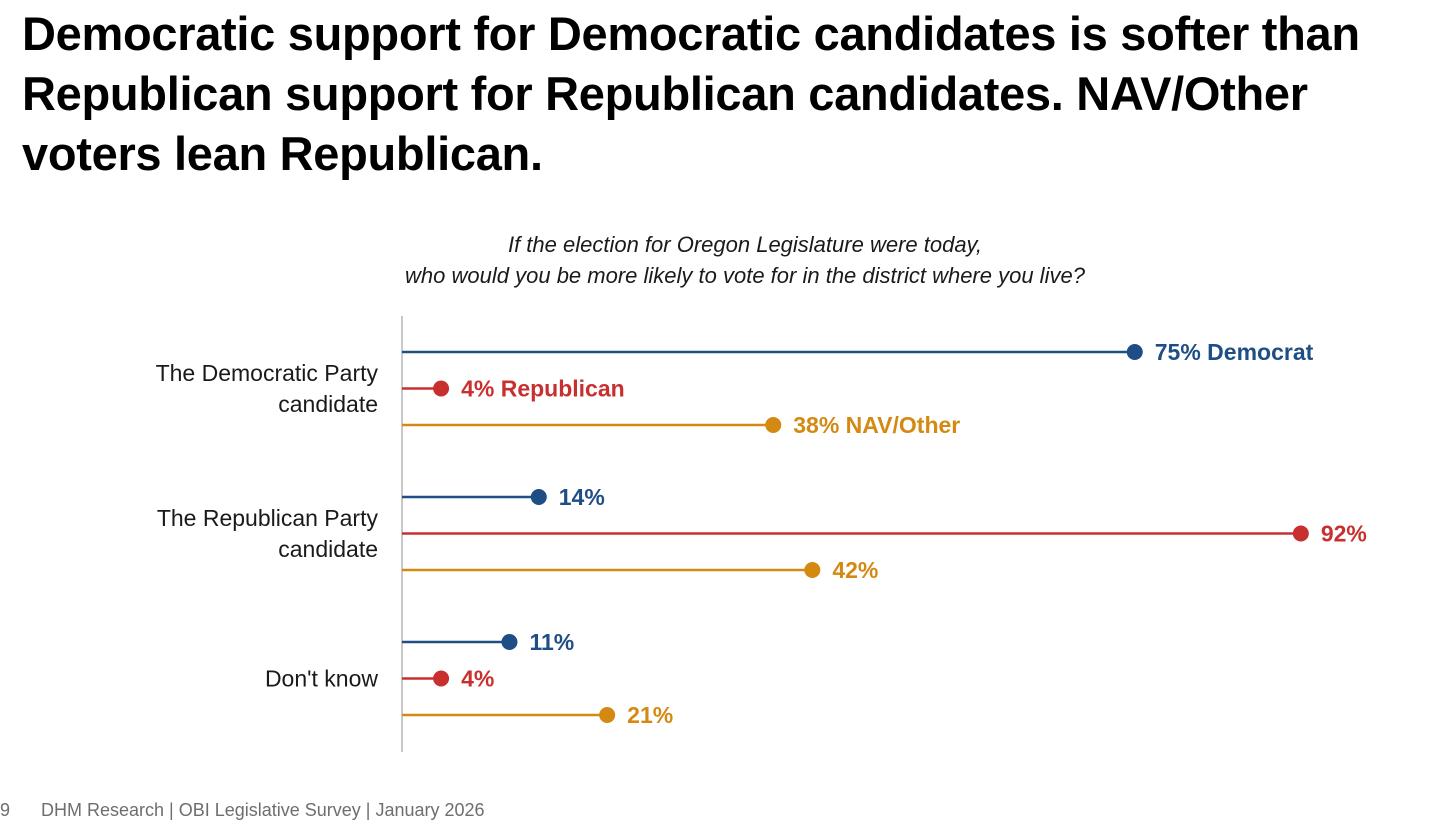 This screenshot has width=1456, height=824. I want to click on data-label-nav-other: 21%, so click(650, 715).